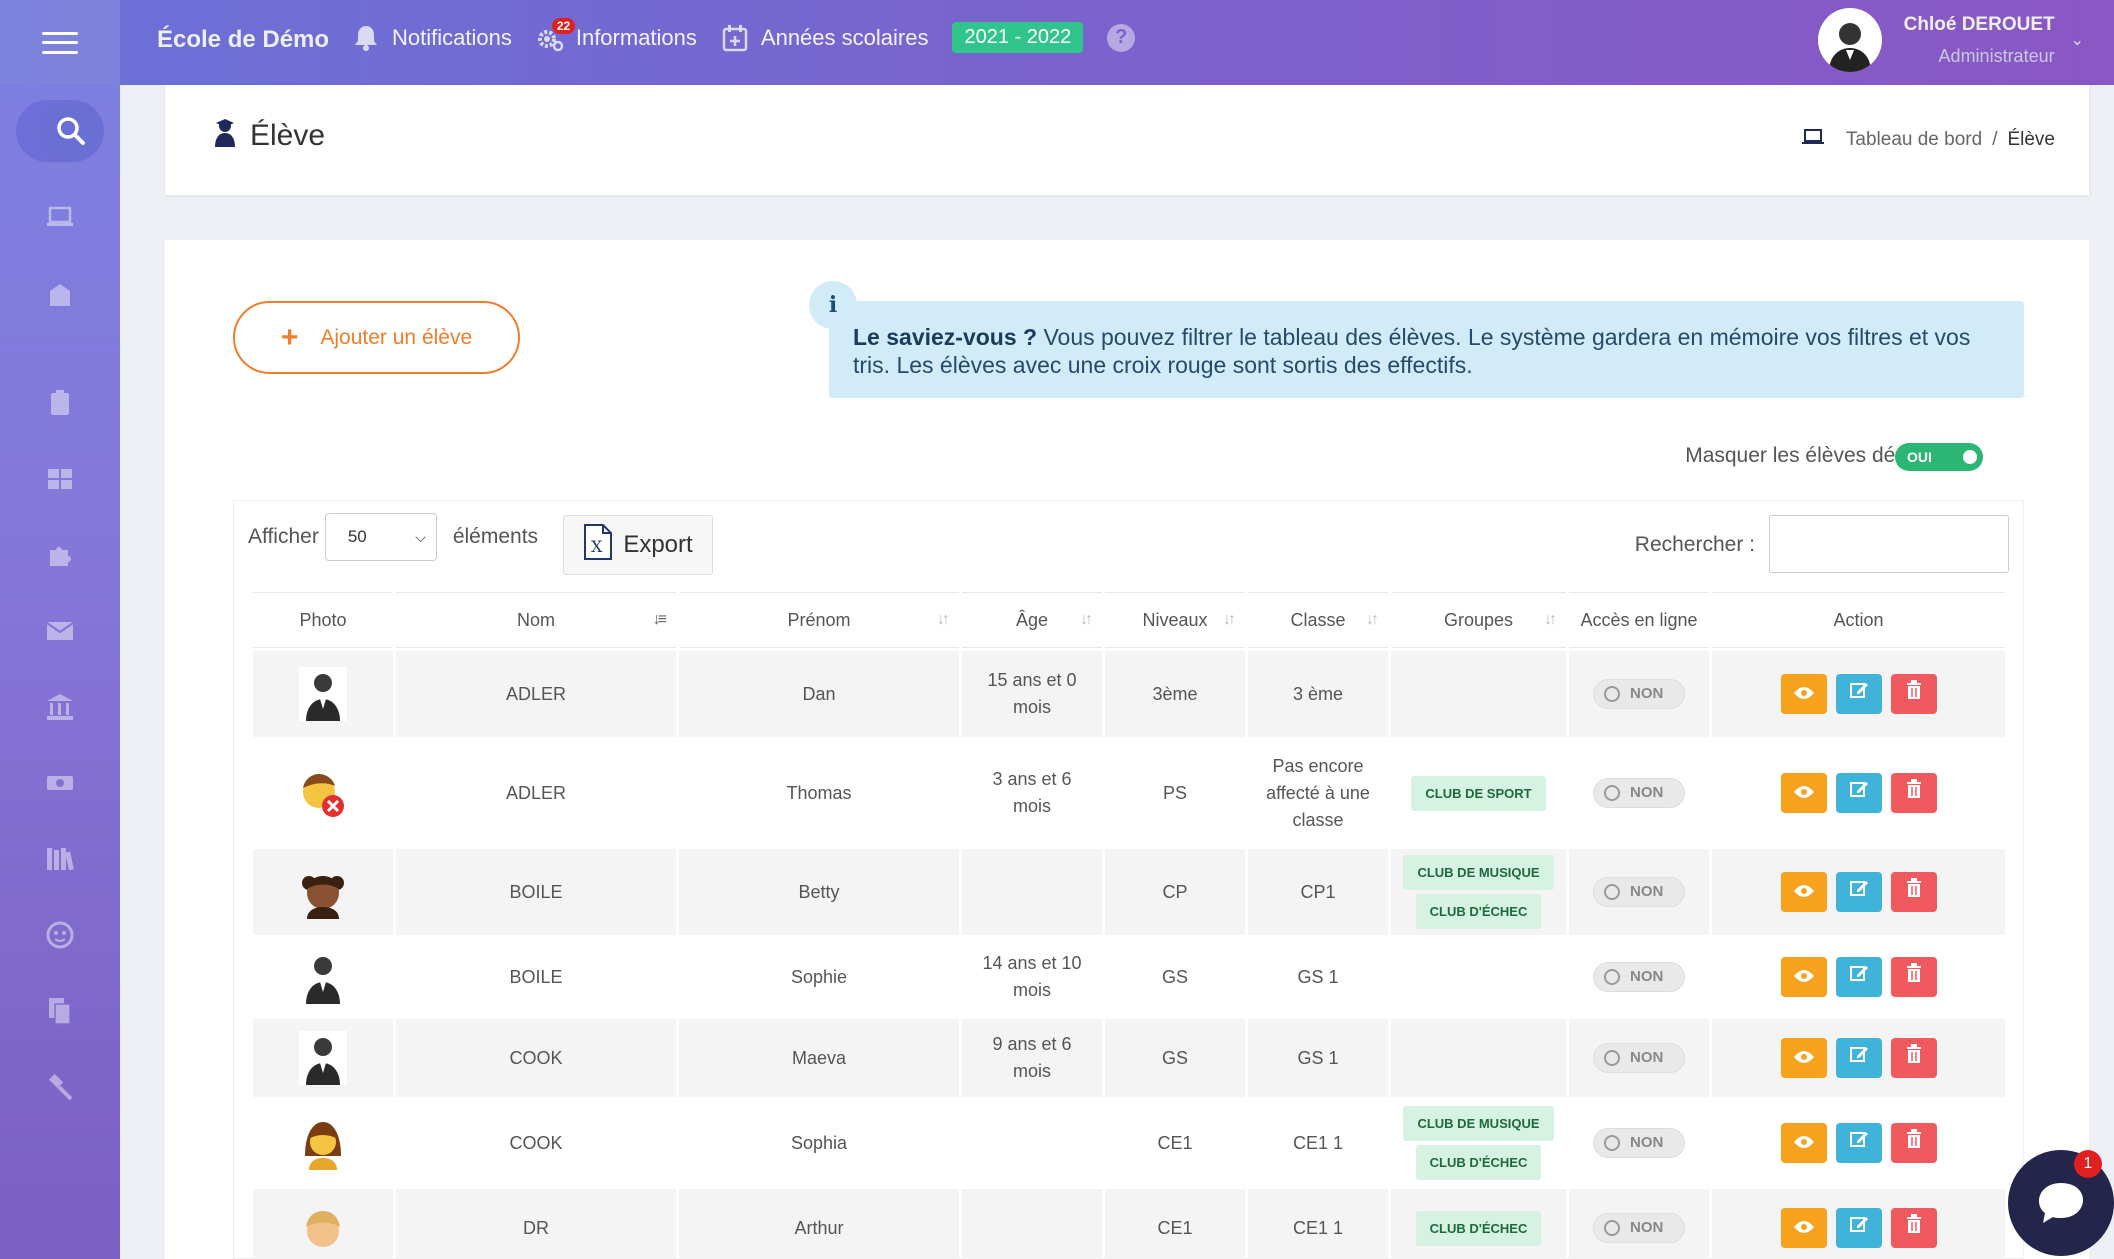 Image resolution: width=2114 pixels, height=1259 pixels. Describe the element at coordinates (1849, 40) in the screenshot. I see `user-avatar` at that location.